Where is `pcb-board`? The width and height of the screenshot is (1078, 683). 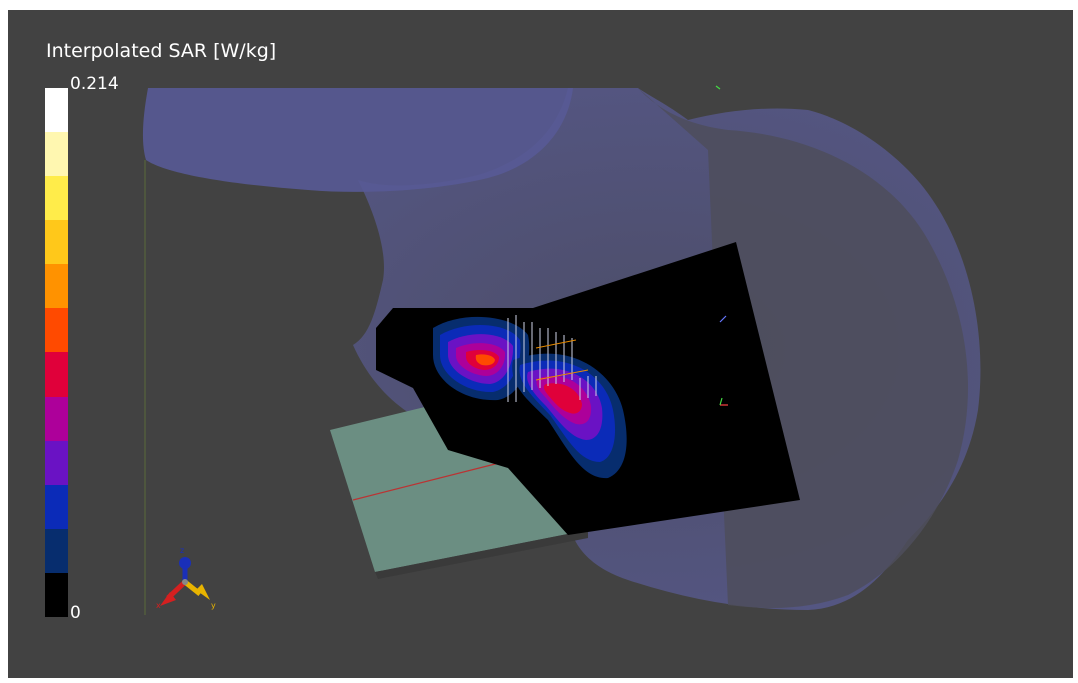
pcb-board is located at coordinates (459, 488).